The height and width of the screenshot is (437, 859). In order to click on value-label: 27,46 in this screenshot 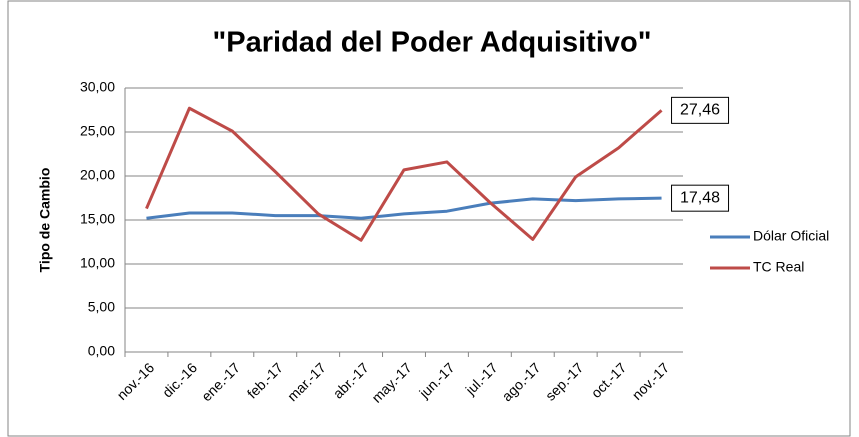, I will do `click(700, 110)`.